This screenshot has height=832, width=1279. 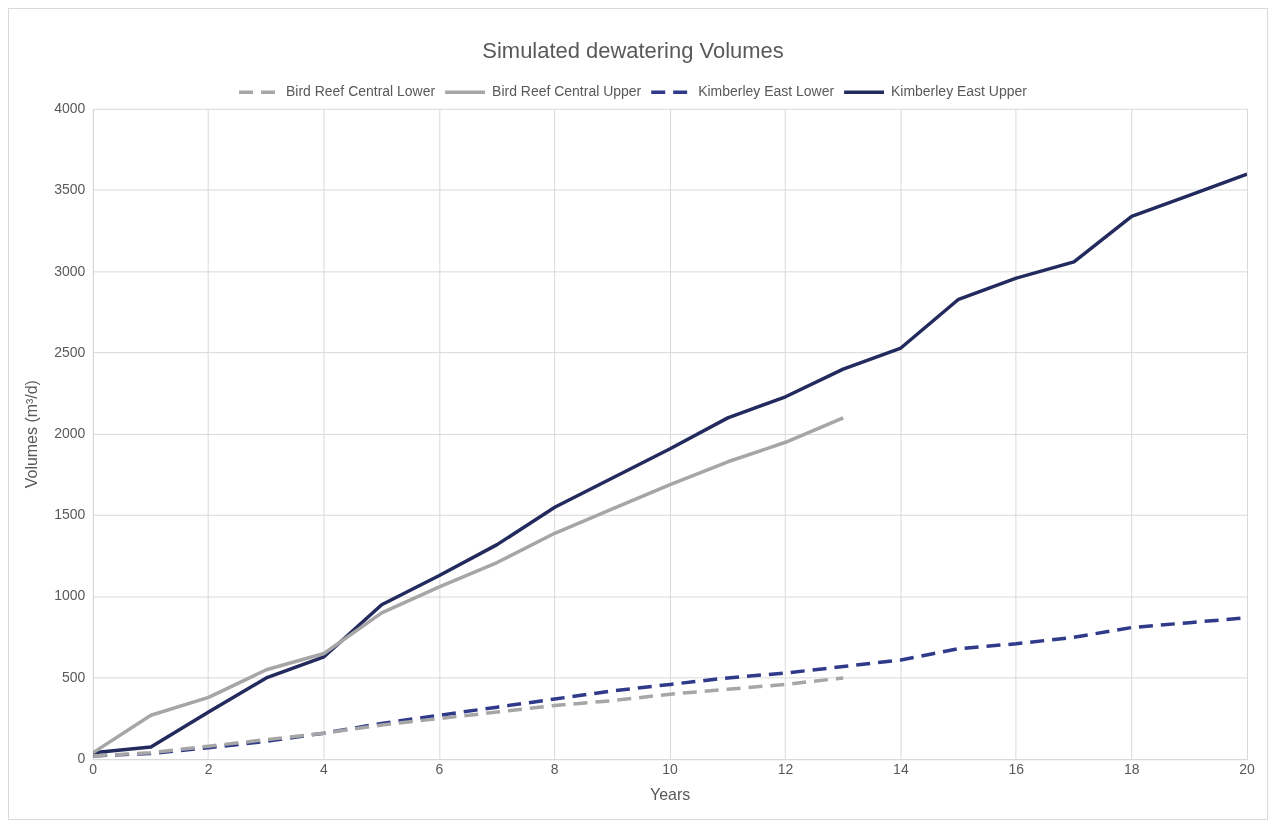 What do you see at coordinates (959, 91) in the screenshot?
I see `legend-label: Kimberley East Upper` at bounding box center [959, 91].